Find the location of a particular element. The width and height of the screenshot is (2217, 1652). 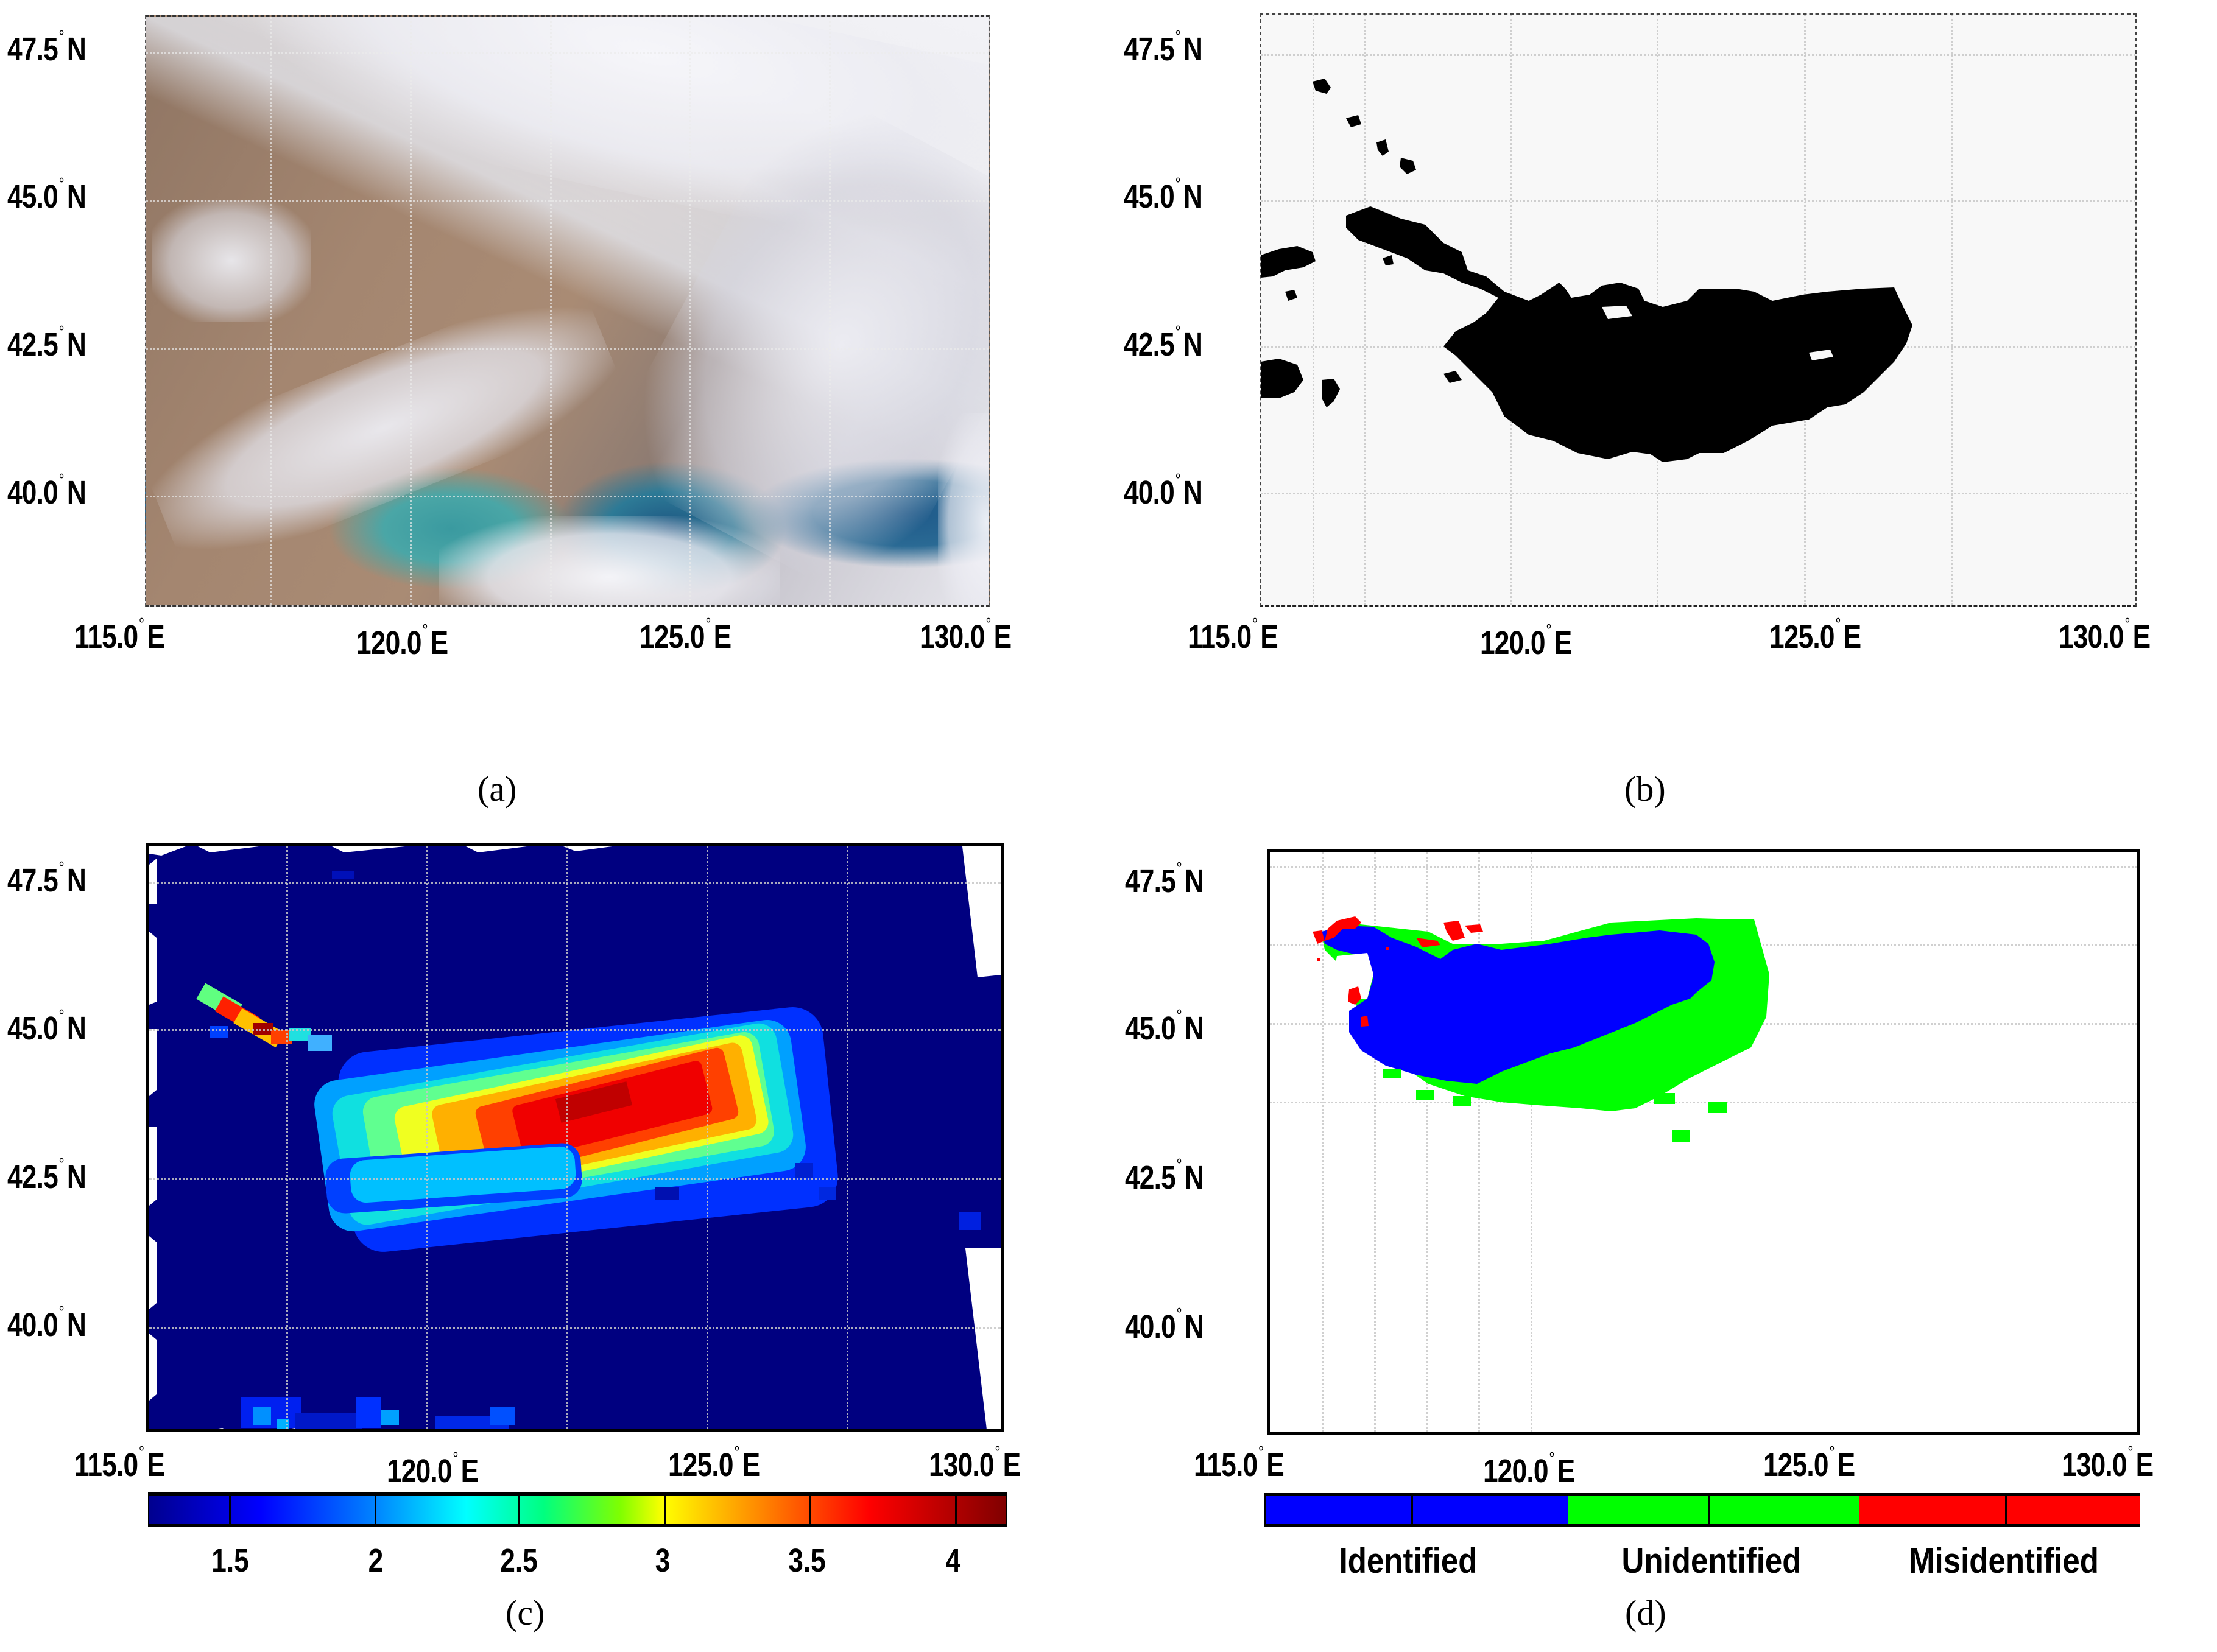

legend-swatch-identified is located at coordinates (1417, 1510).